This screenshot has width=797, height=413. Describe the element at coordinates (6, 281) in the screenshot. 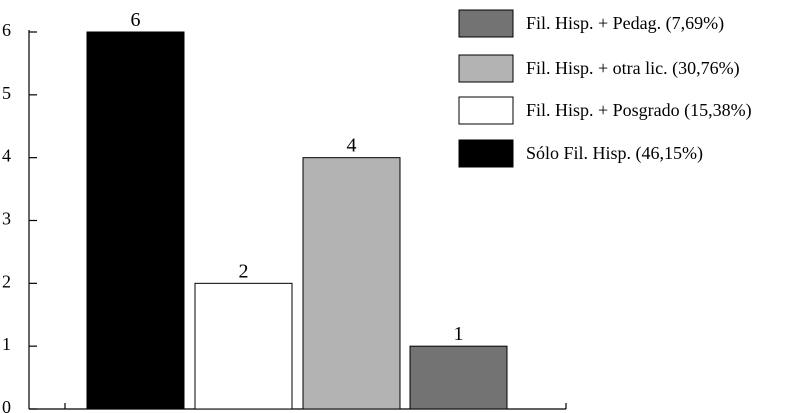

I see `y-tick-label: 2` at that location.